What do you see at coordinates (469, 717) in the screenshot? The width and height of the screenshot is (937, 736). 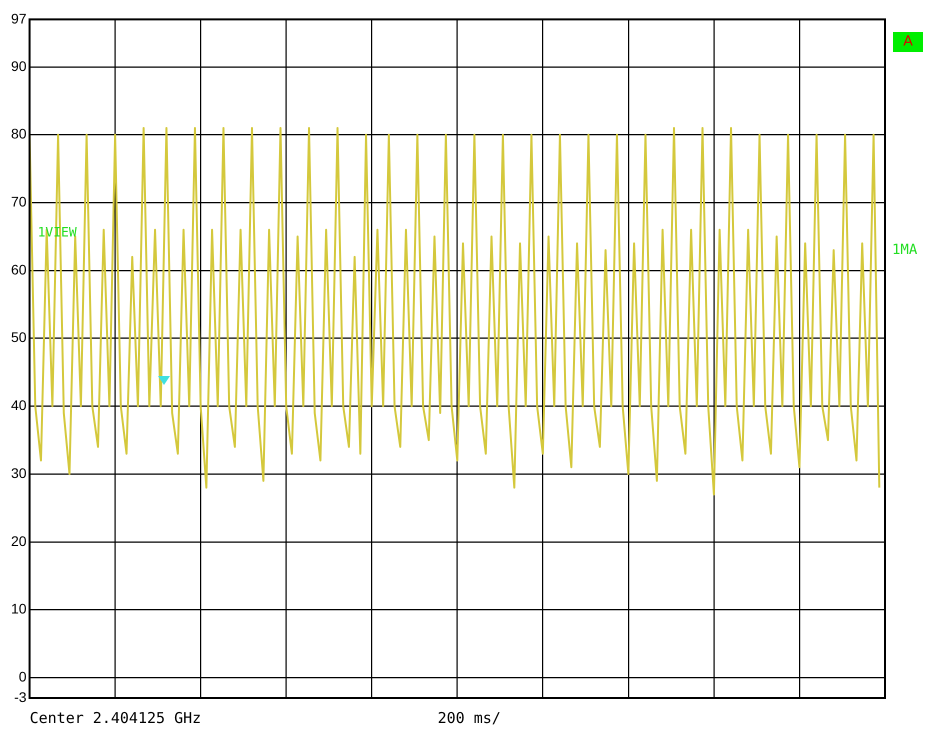 I see `text: 200 ms/` at bounding box center [469, 717].